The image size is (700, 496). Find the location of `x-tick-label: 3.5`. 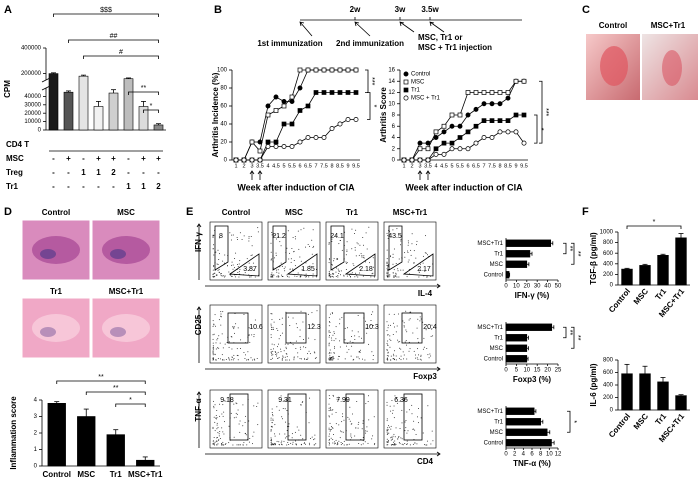

x-tick-label: 3.5 is located at coordinates (260, 166).